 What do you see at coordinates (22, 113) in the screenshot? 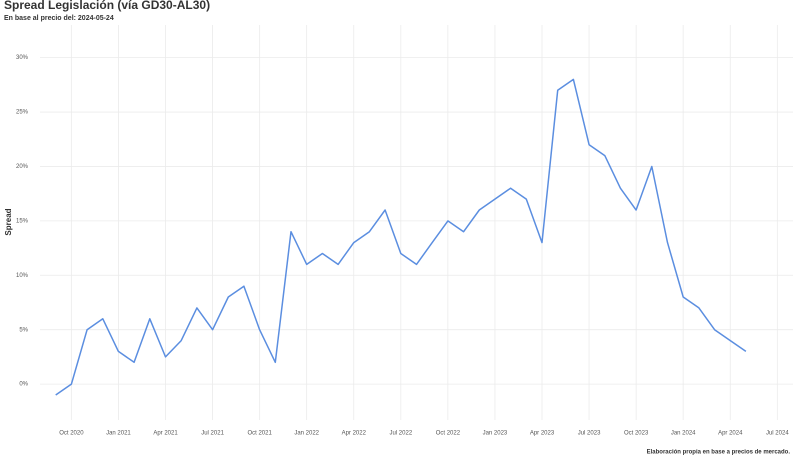
I see `y-tick-label: 25%` at bounding box center [22, 113].